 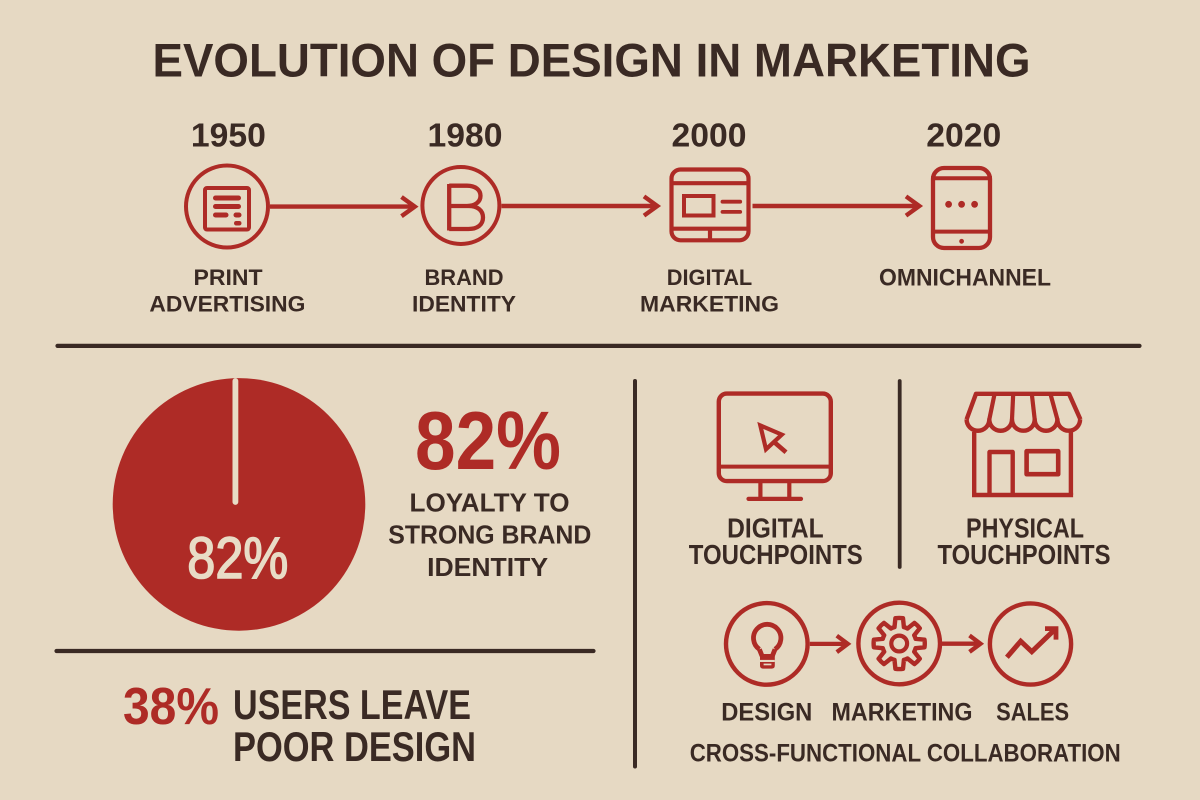 What do you see at coordinates (1032, 713) in the screenshot?
I see `svg-text: SALES` at bounding box center [1032, 713].